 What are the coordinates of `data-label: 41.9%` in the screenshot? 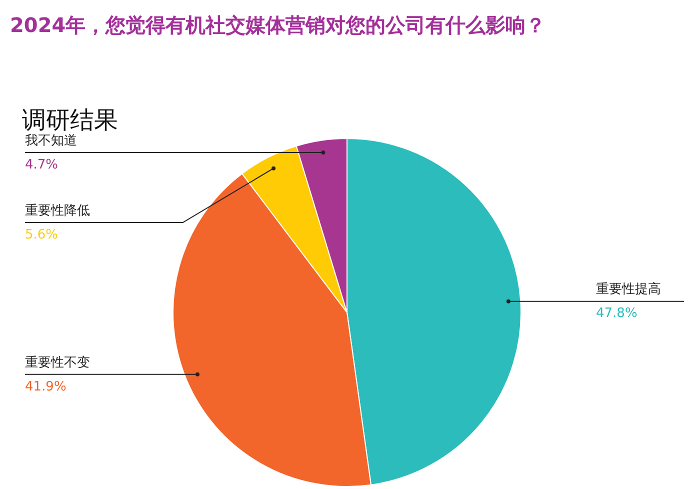 It's located at (45, 386).